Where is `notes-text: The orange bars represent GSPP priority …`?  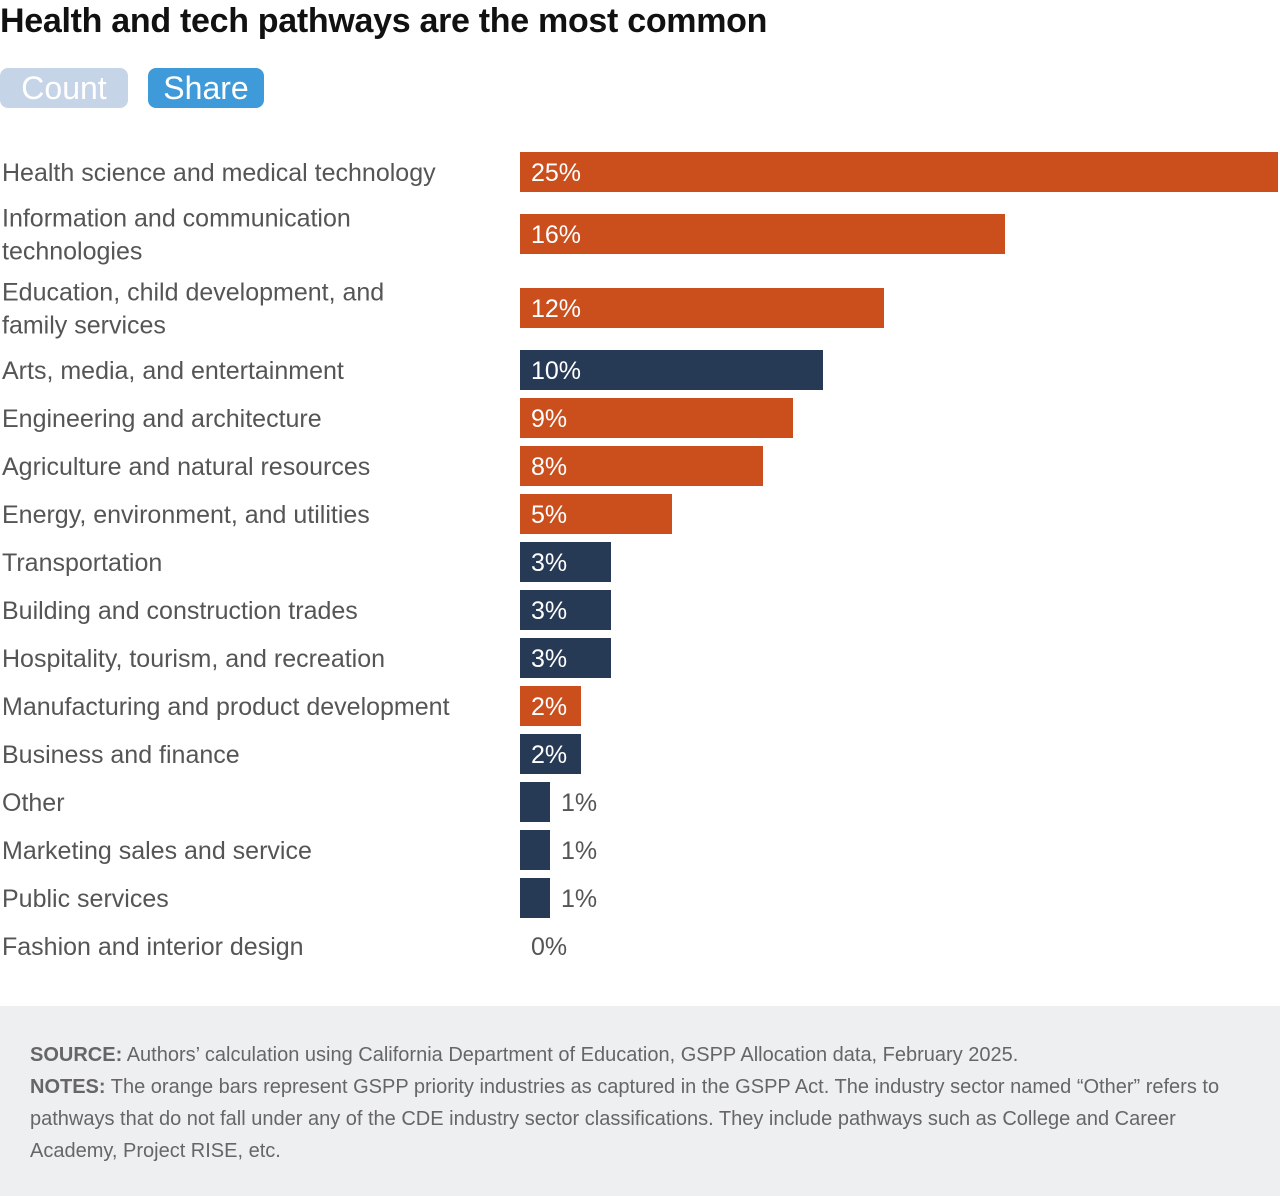 notes-text: The orange bars represent GSPP priority … is located at coordinates (625, 1119).